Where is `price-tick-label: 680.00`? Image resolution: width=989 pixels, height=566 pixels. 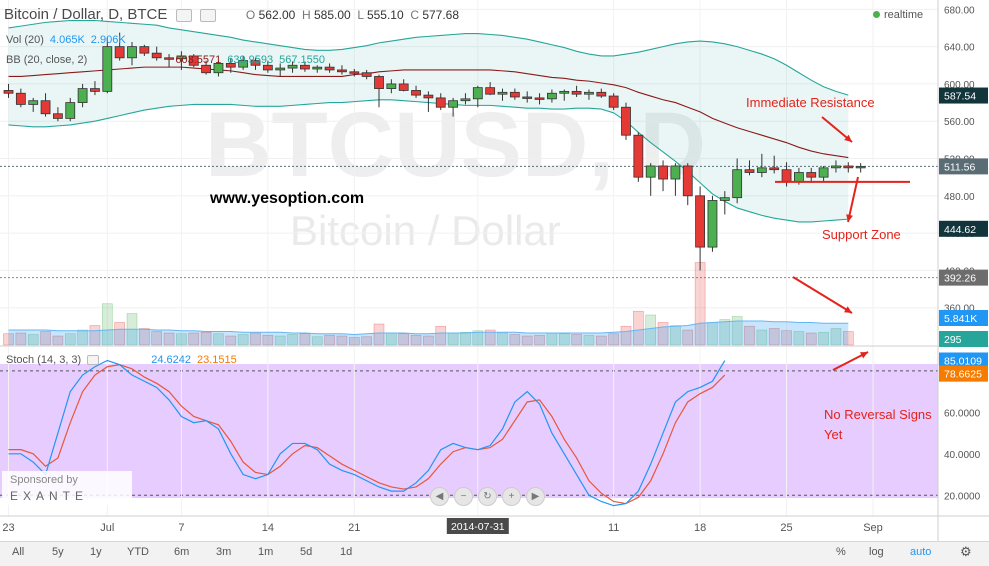
price-tick-label: 680.00 is located at coordinates (959, 10).